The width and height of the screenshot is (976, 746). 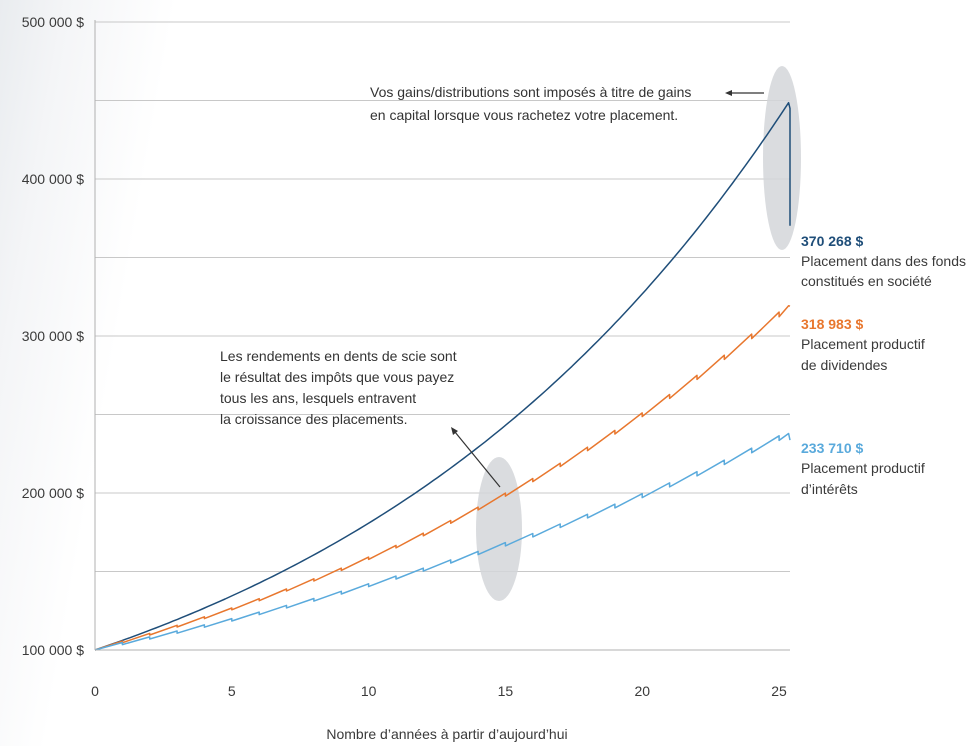 What do you see at coordinates (338, 356) in the screenshot?
I see `annotation-line: Les rendements en dents de scie sont` at bounding box center [338, 356].